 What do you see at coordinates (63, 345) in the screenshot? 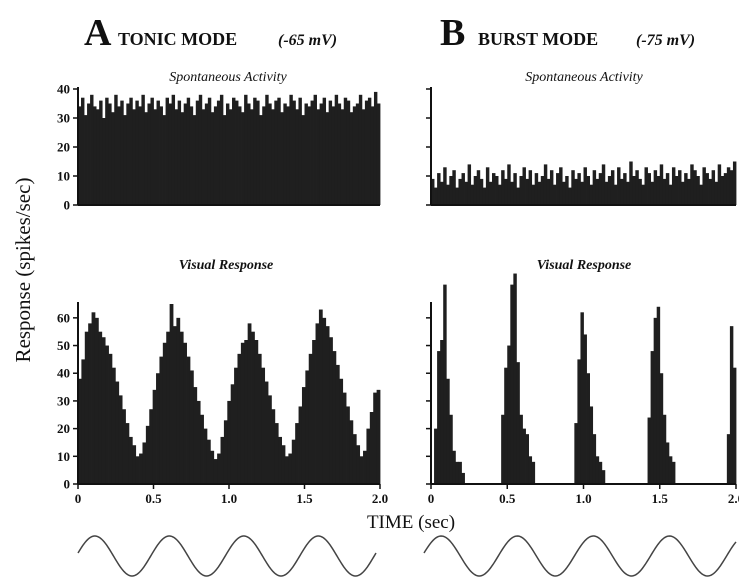
I see `y-tick-label: 50` at bounding box center [63, 345].